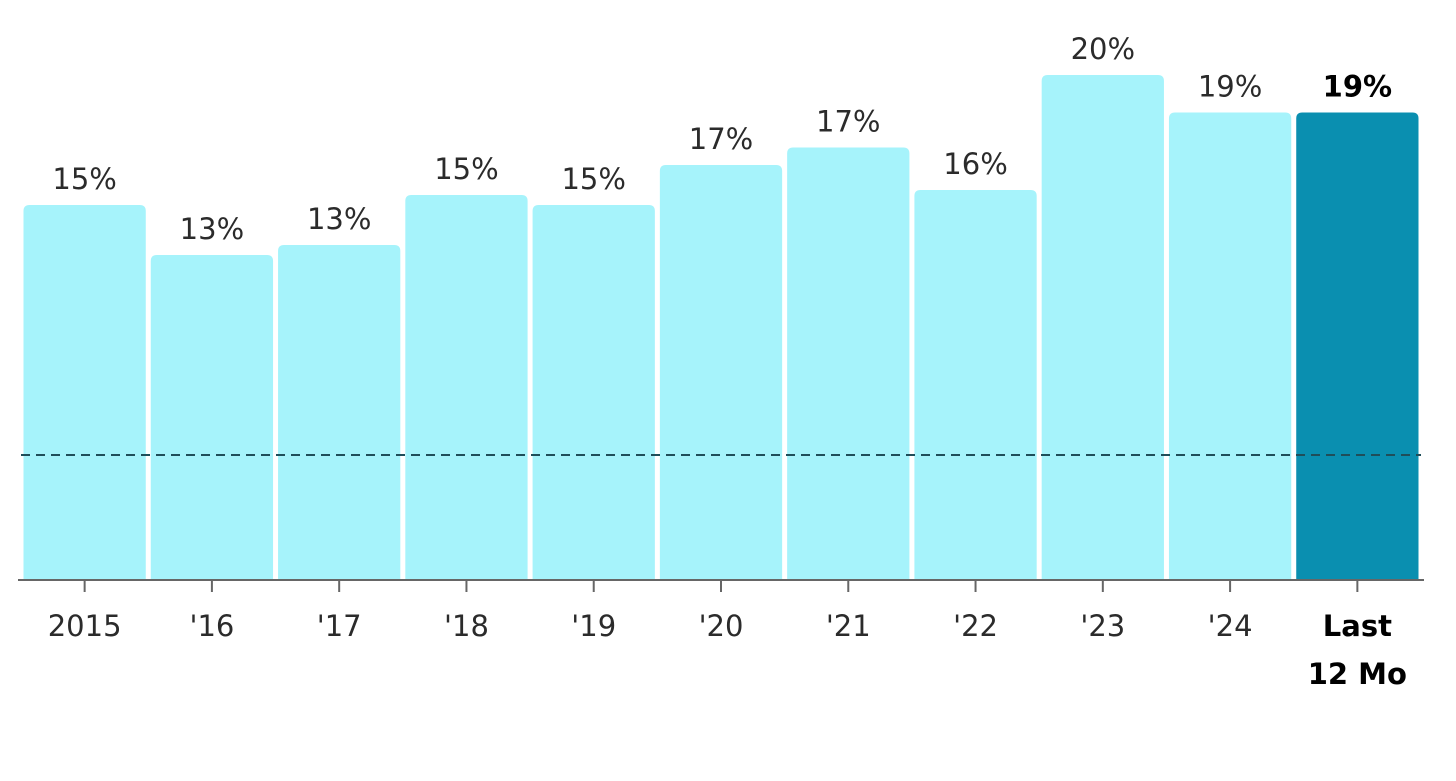 The width and height of the screenshot is (1456, 781). Describe the element at coordinates (594, 626) in the screenshot. I see `x-tick-label: '19` at that location.